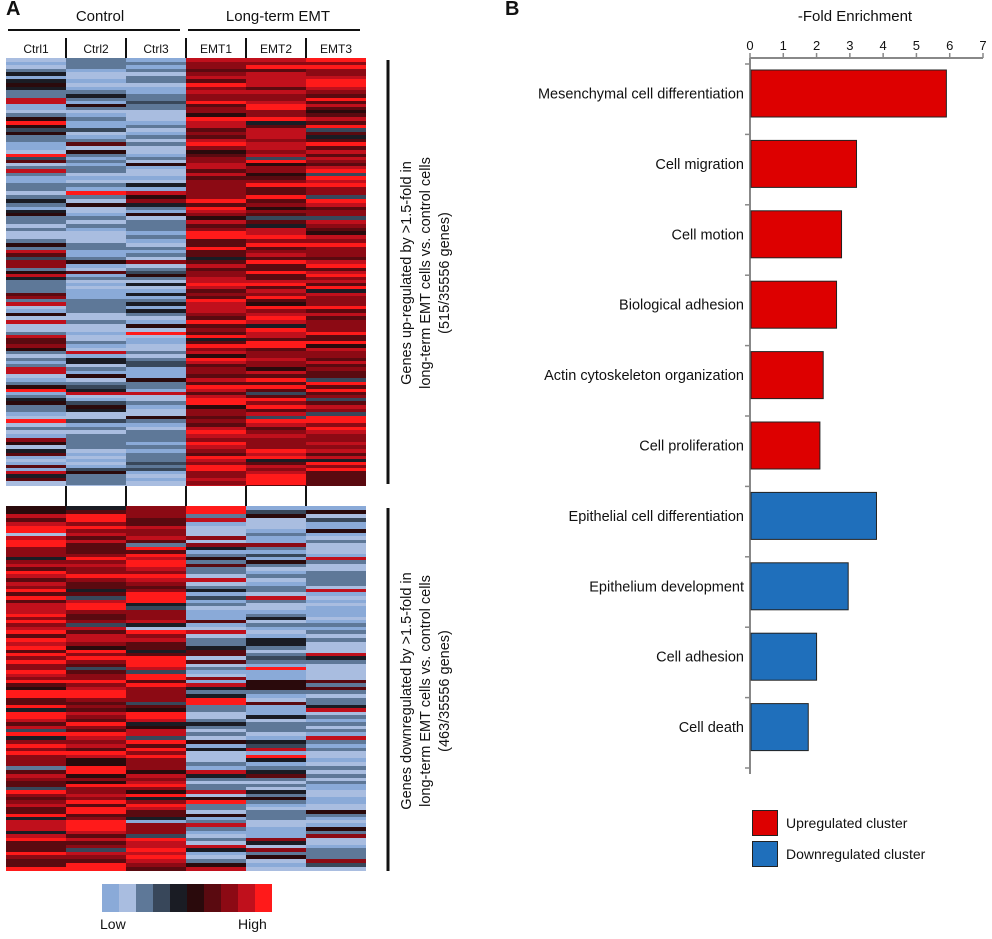  I want to click on bar, so click(799, 586).